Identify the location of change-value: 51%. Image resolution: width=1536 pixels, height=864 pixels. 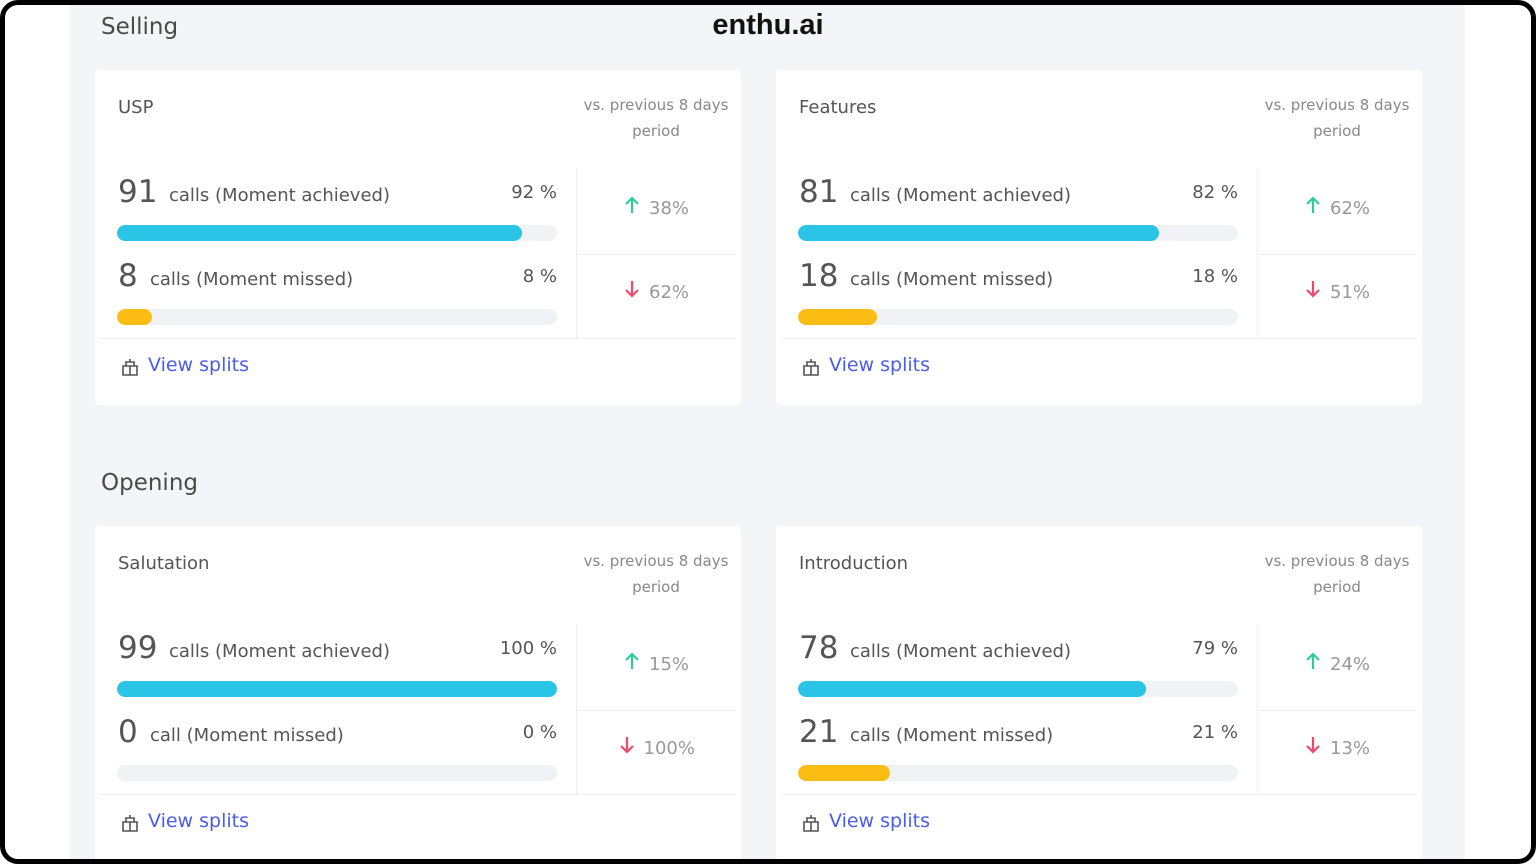
(1350, 292).